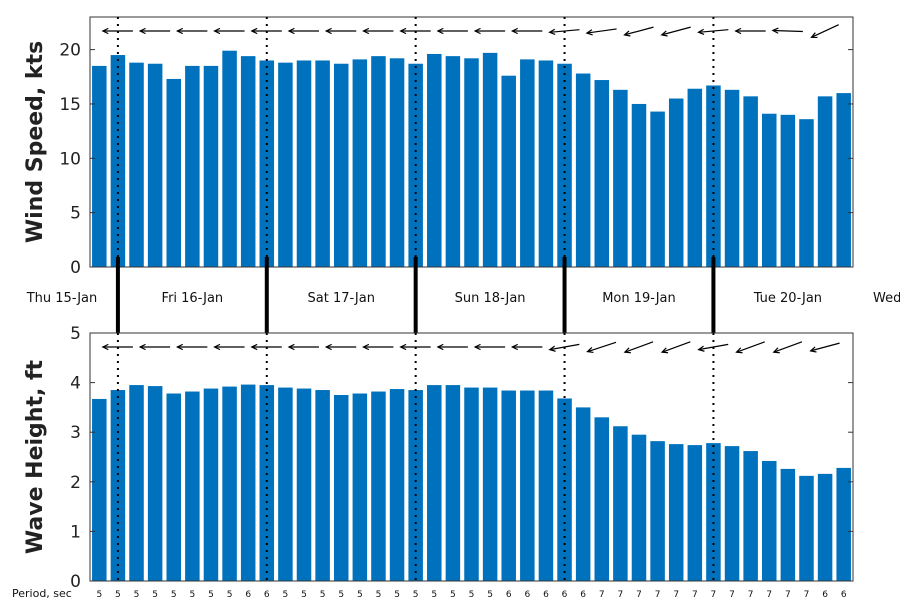 This screenshot has height=600, width=900. What do you see at coordinates (70, 51) in the screenshot?
I see `wind-ytick-label: 20` at bounding box center [70, 51].